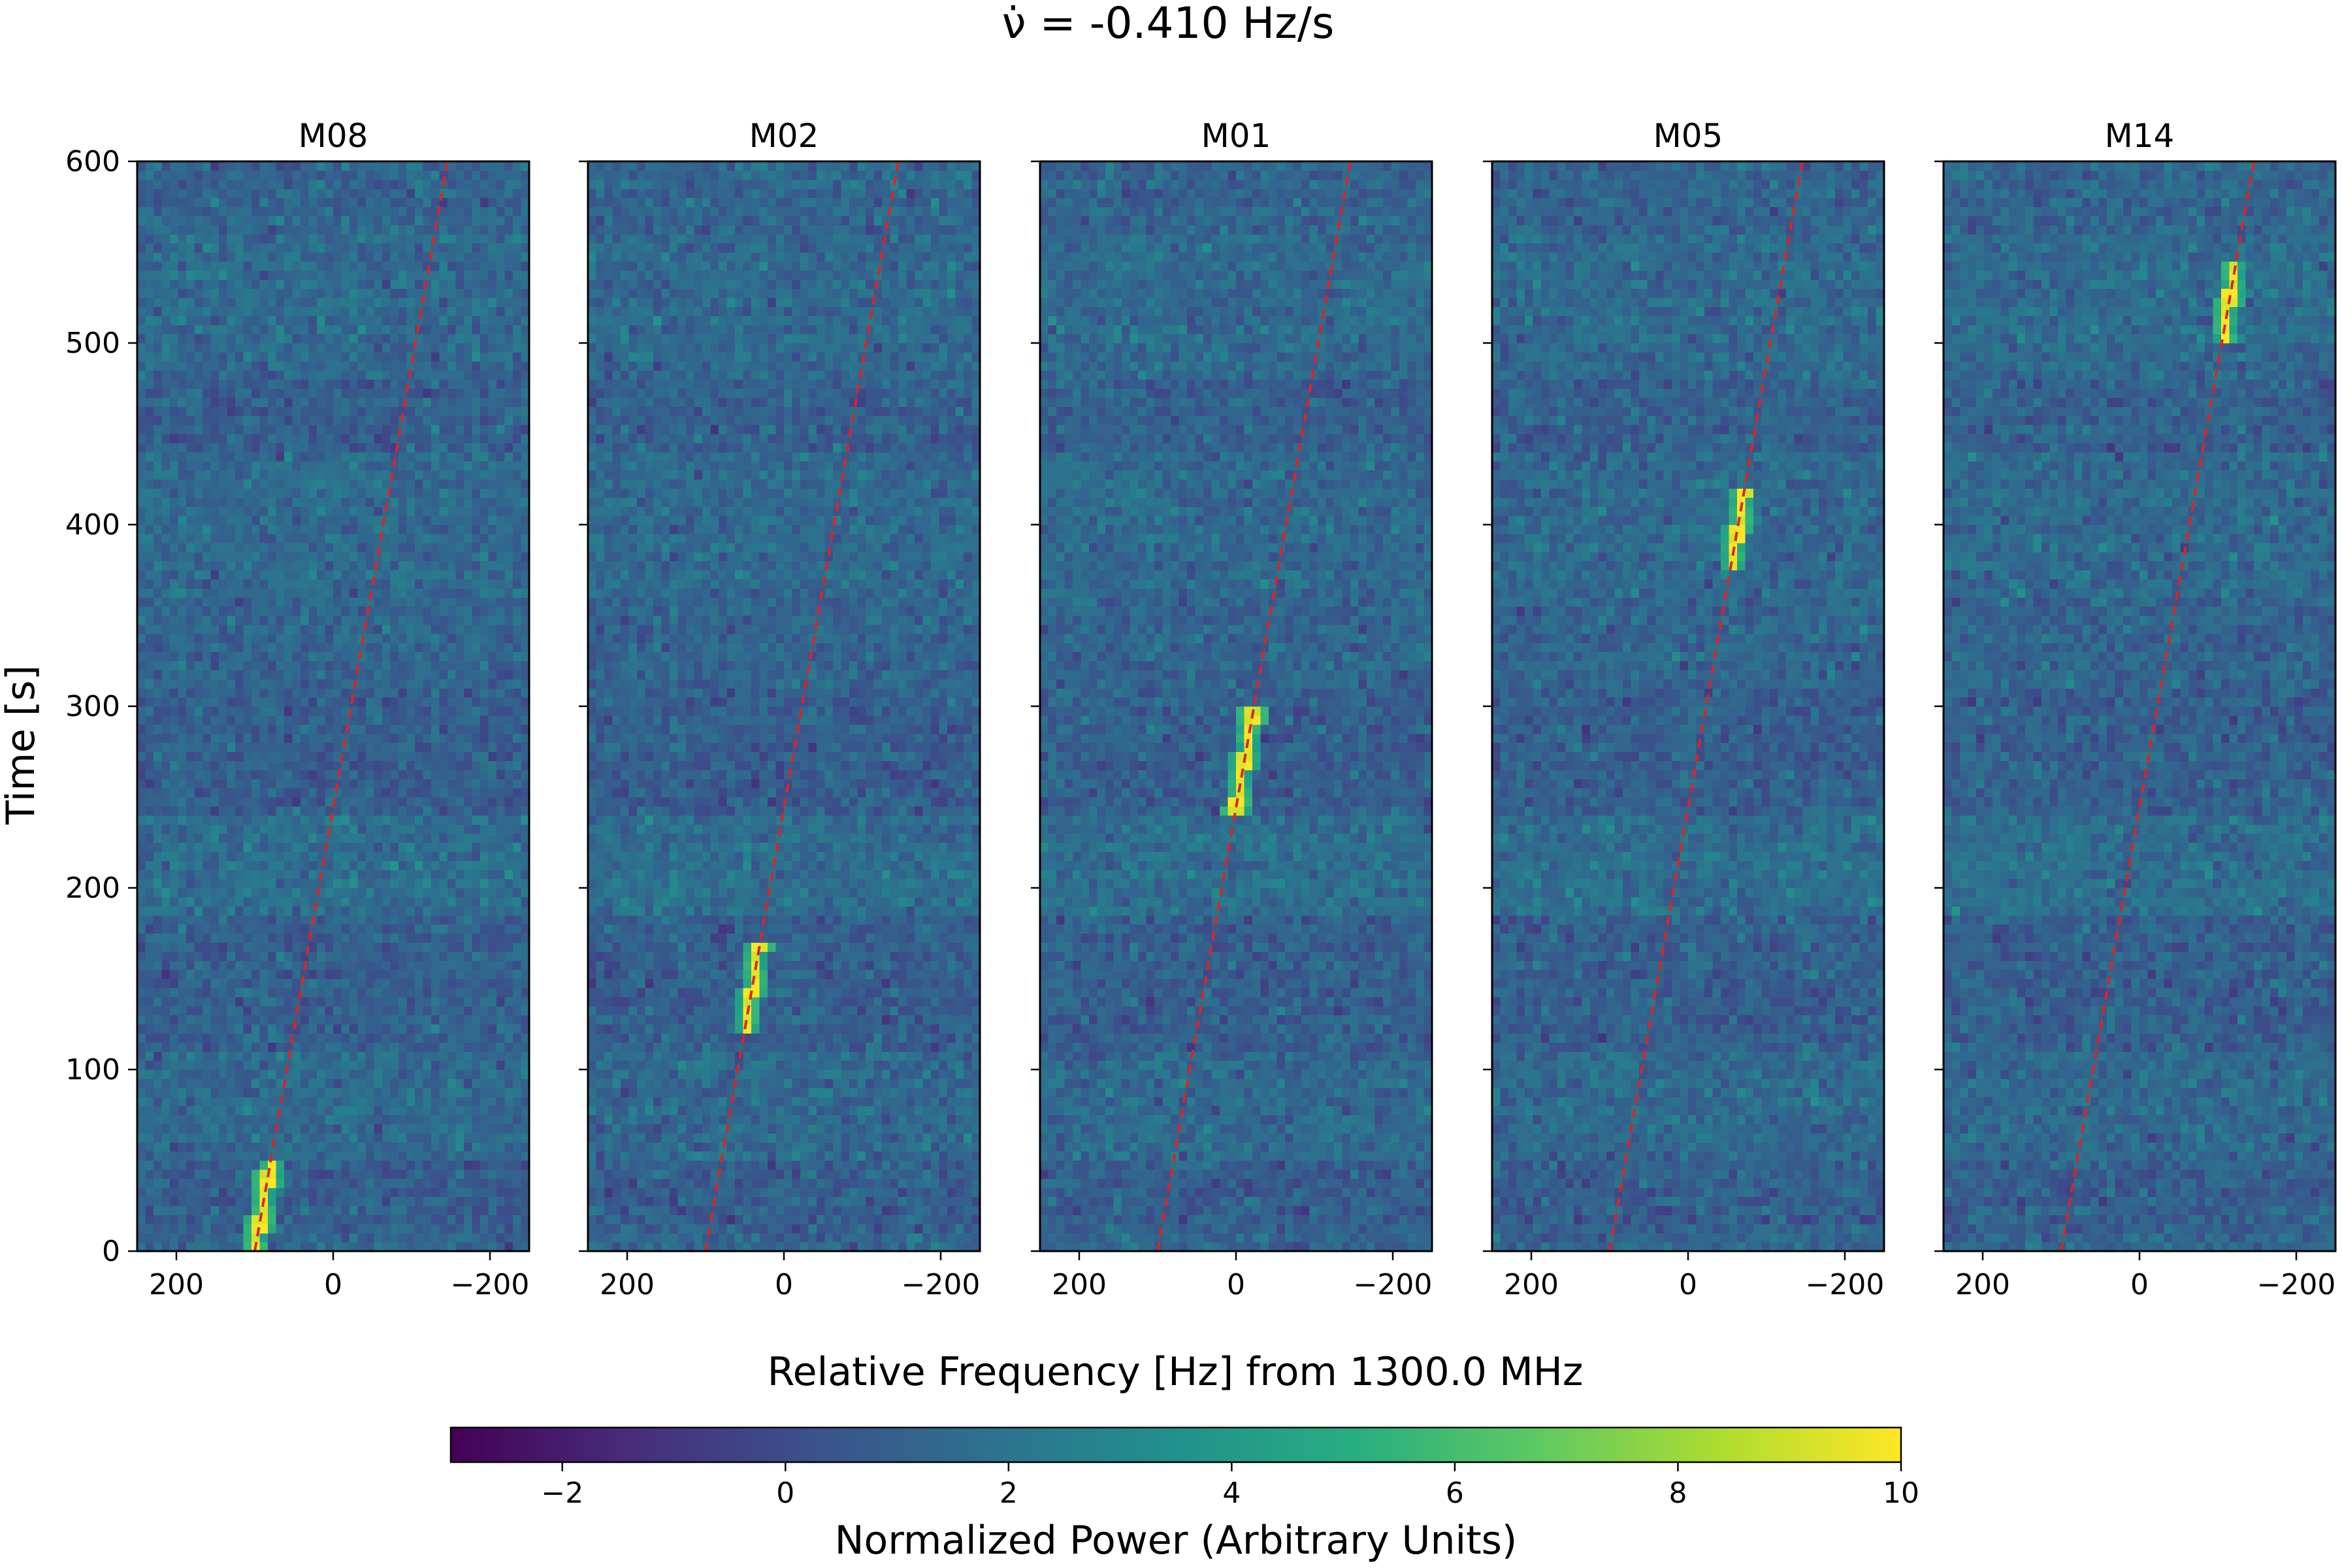 The width and height of the screenshot is (2342, 1568). I want to click on y-tick-label: 200, so click(92, 888).